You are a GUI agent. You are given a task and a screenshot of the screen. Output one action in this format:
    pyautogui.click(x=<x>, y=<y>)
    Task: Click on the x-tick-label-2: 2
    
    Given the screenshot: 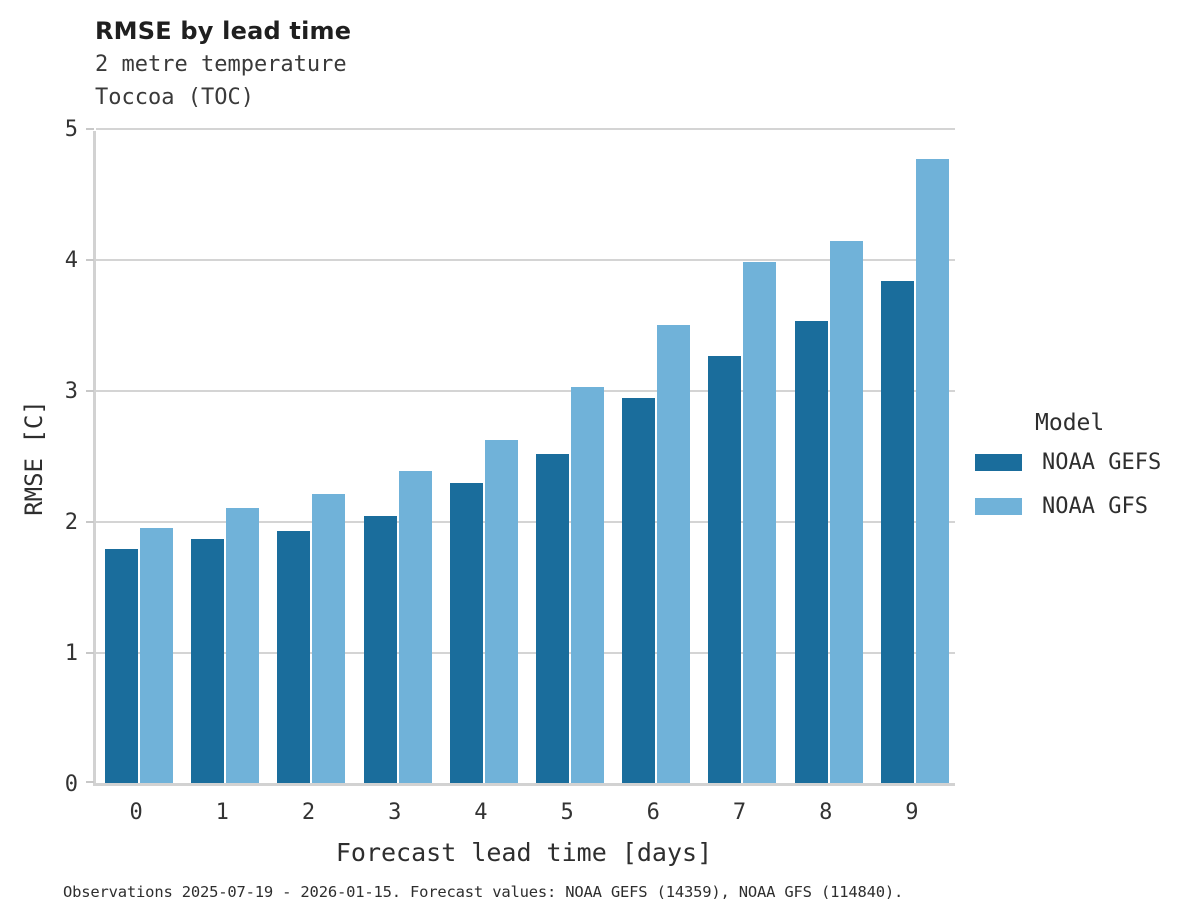 What is the action you would take?
    pyautogui.click(x=308, y=812)
    